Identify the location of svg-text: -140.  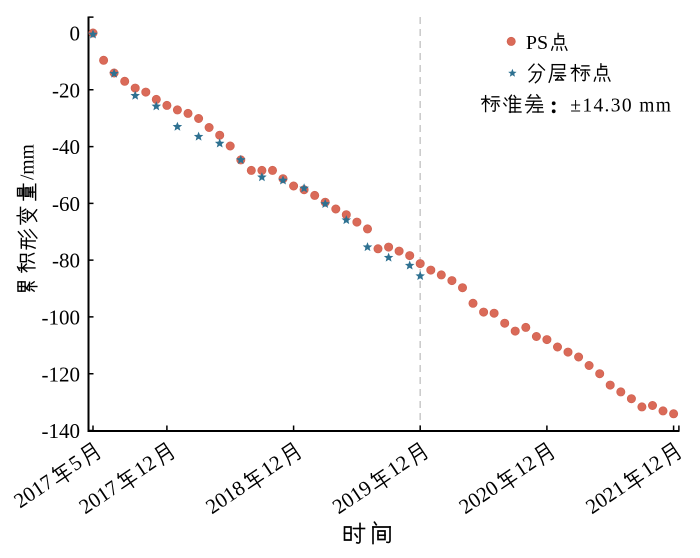
(61, 431).